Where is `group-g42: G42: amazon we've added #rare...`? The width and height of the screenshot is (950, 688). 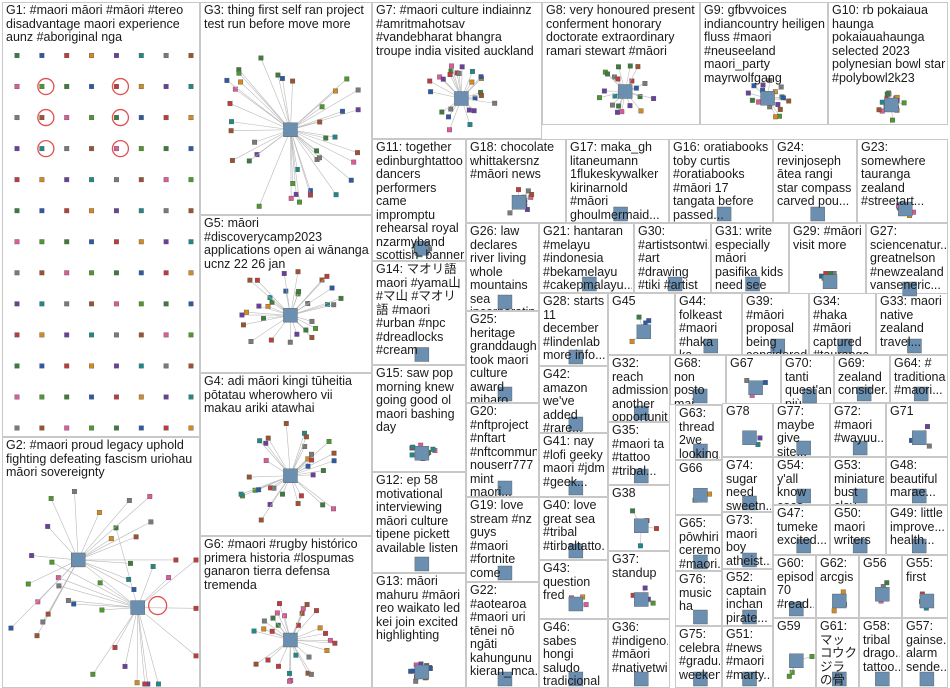
group-g42: G42: amazon we've added #rare... is located at coordinates (573, 399).